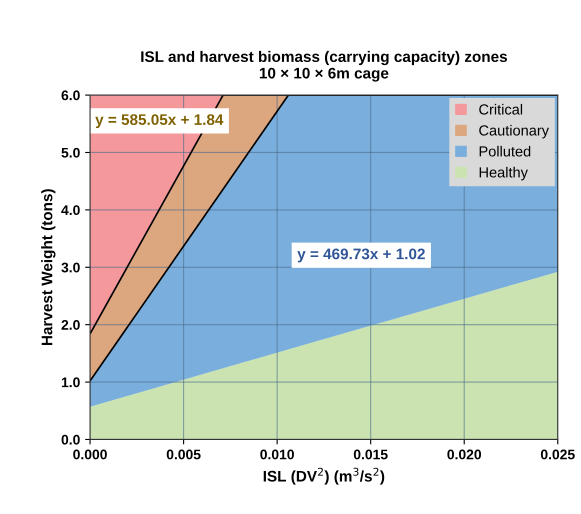  Describe the element at coordinates (504, 173) in the screenshot. I see `legend-label: Healthy` at that location.